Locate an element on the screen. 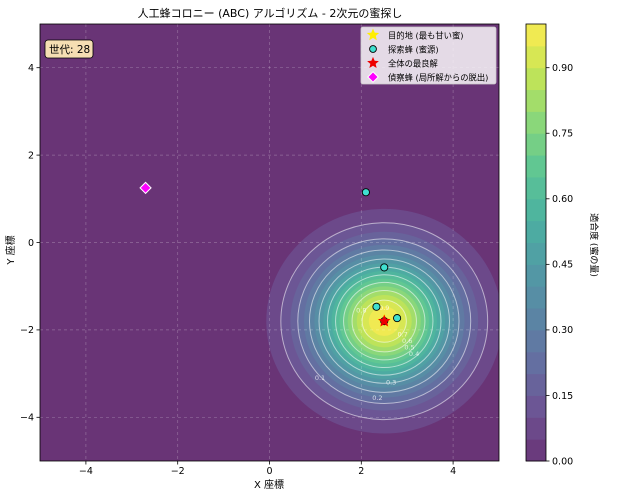 The width and height of the screenshot is (624, 501). contour-label: 0.4 is located at coordinates (414, 354).